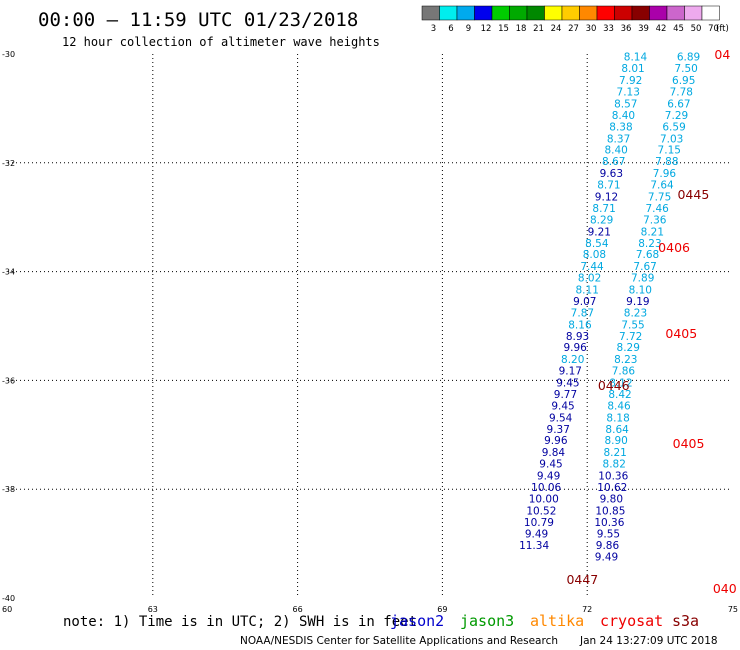  Describe the element at coordinates (8, 598) in the screenshot. I see `y-tick-label: -40` at that location.